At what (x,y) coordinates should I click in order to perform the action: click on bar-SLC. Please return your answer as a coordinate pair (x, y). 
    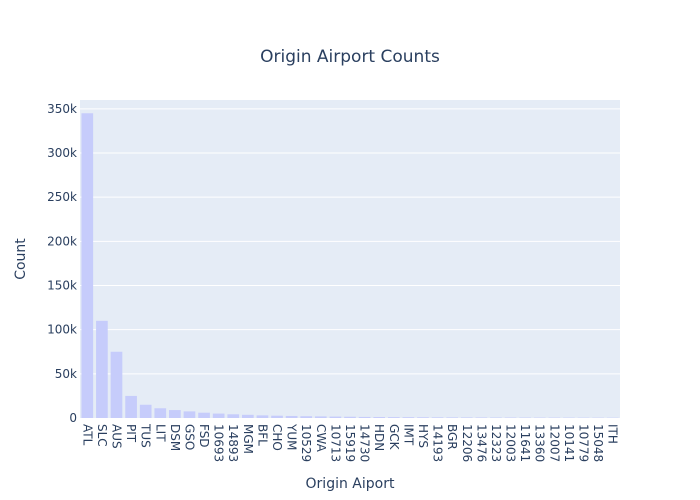
    Looking at the image, I should click on (102, 369).